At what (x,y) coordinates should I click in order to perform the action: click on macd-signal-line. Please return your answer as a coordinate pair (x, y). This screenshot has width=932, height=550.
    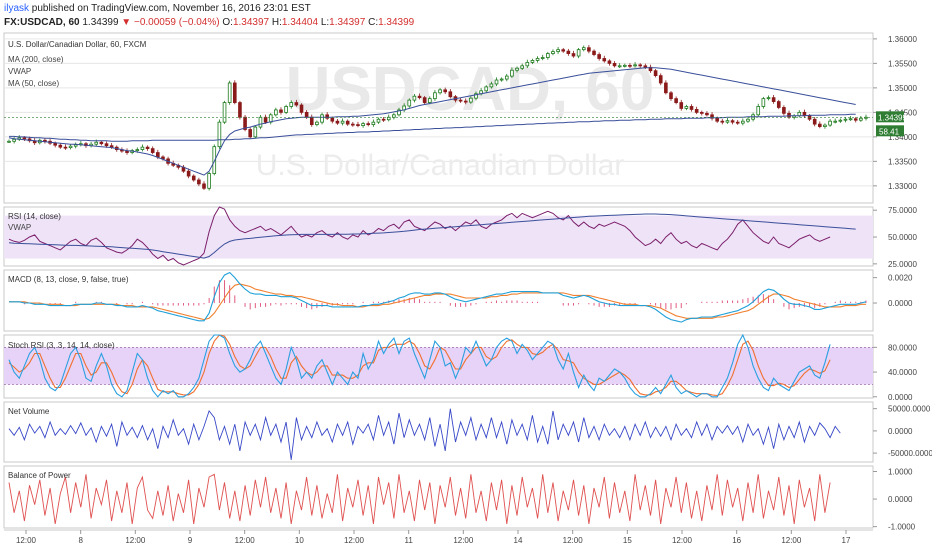
    Looking at the image, I should click on (437, 302).